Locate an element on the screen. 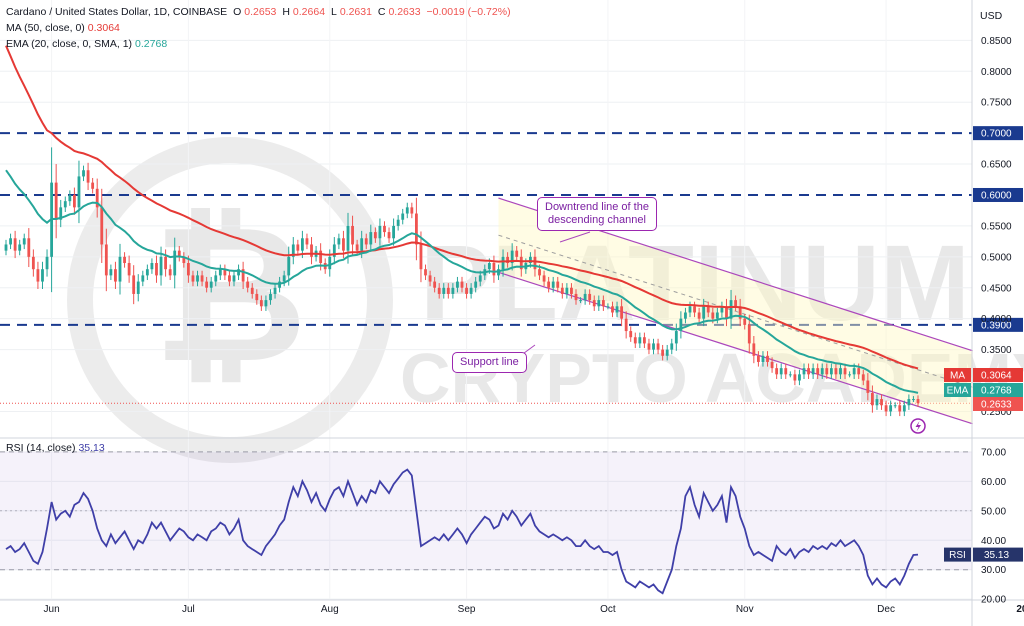 The width and height of the screenshot is (1024, 626). price-tick-label: 0.5000 is located at coordinates (996, 257).